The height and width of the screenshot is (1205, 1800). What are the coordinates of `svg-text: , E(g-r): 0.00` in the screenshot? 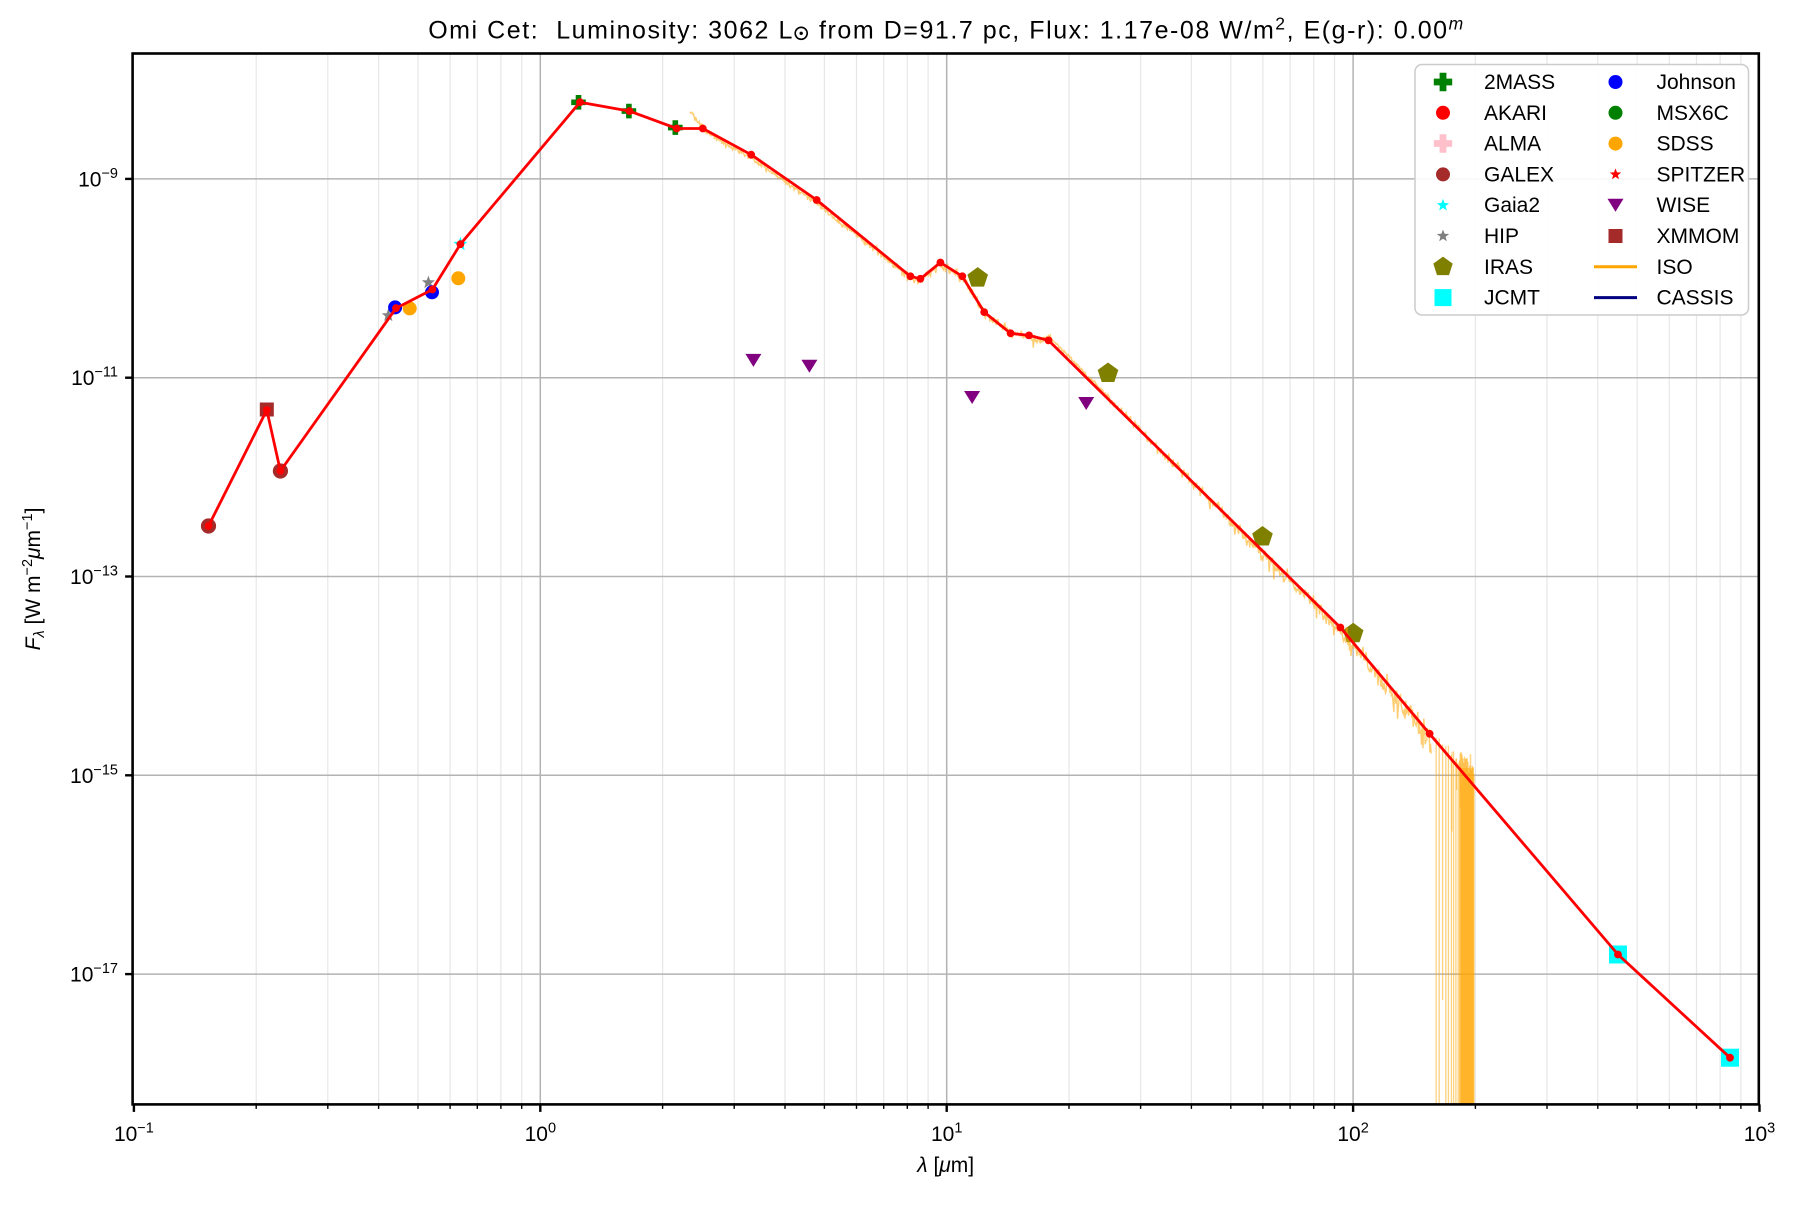 It's located at (1368, 31).